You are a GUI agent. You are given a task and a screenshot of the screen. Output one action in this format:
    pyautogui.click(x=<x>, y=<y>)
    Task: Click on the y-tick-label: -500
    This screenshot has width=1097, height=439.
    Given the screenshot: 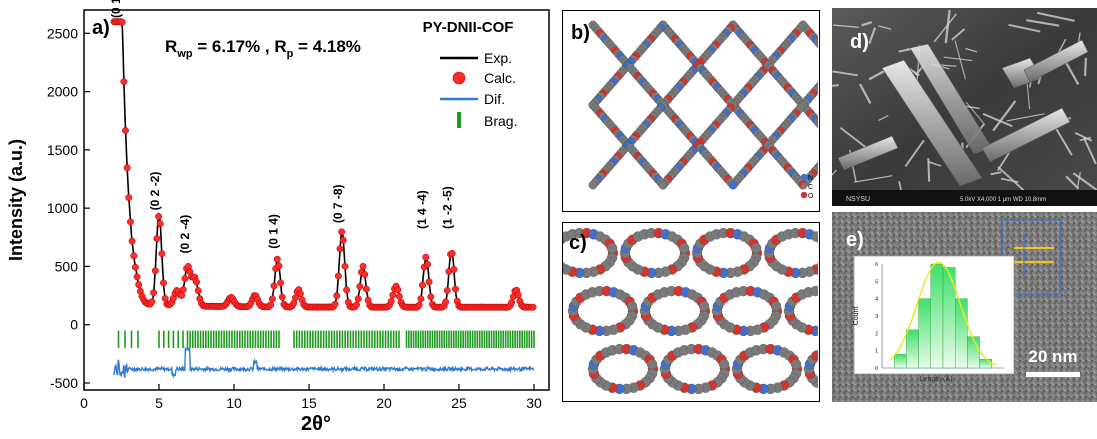 What is the action you would take?
    pyautogui.click(x=64, y=383)
    